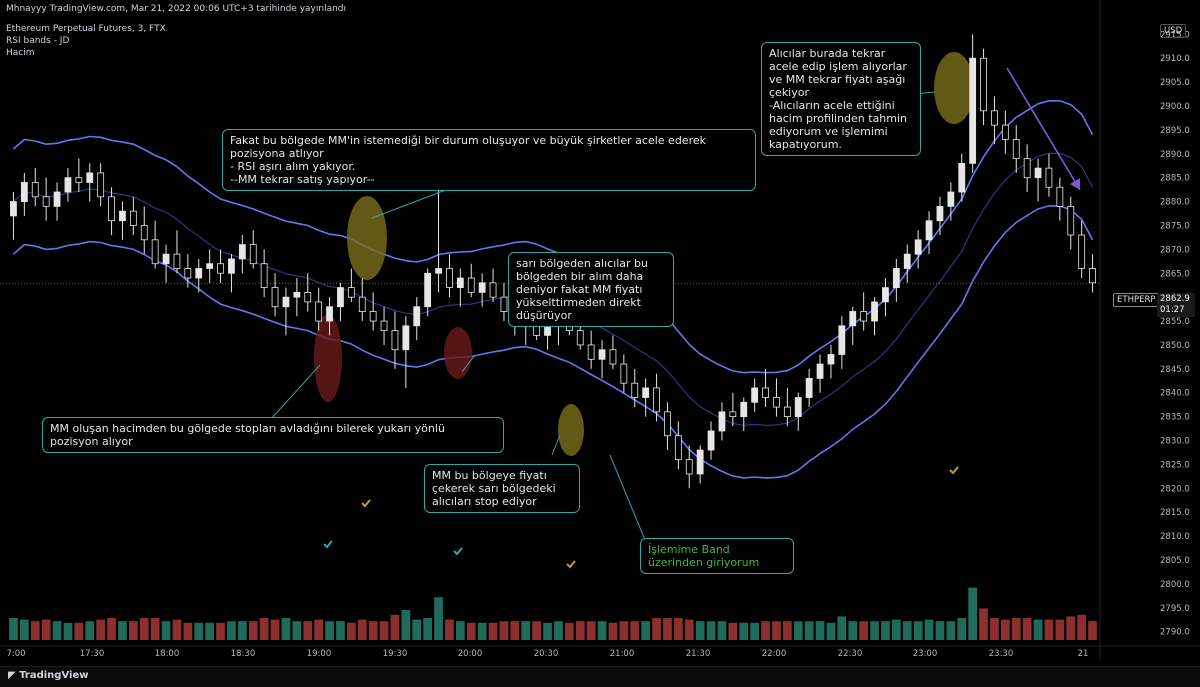  I want to click on time-tick-label: 20:30, so click(546, 654).